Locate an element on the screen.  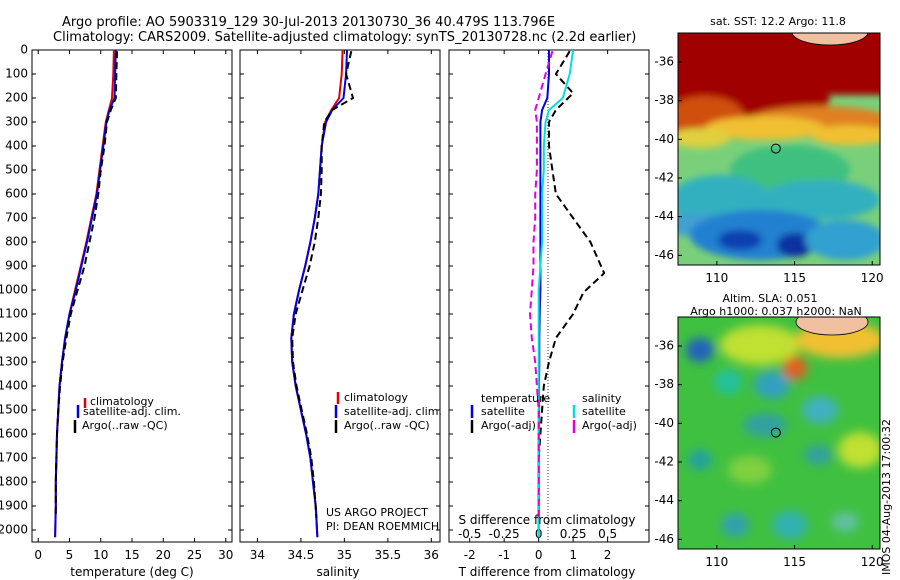
series-line-salinity-satellite is located at coordinates (556, 293).